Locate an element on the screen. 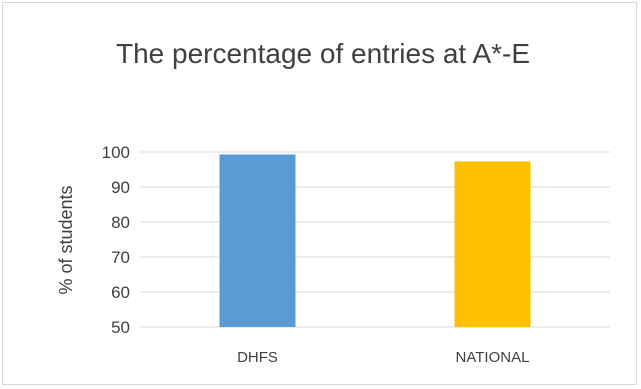 The image size is (641, 389). y-tick-label: 50 is located at coordinates (120, 327).